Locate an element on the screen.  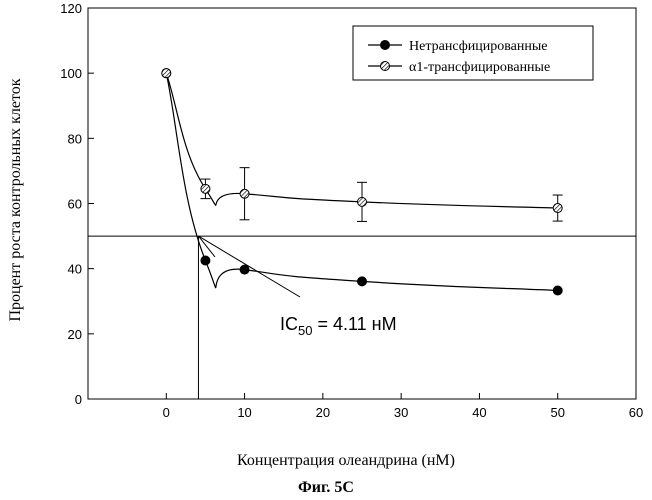
ic50-arrows is located at coordinates (249, 266).